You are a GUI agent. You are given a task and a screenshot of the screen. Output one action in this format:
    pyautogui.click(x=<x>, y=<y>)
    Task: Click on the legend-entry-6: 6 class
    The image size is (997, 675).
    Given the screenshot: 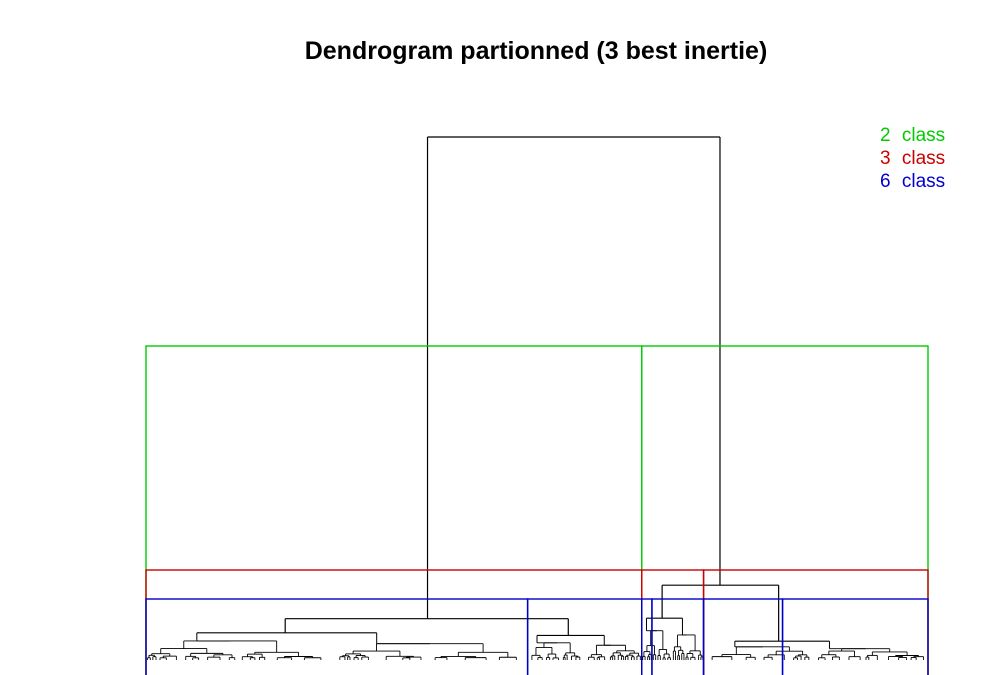 What is the action you would take?
    pyautogui.click(x=912, y=181)
    